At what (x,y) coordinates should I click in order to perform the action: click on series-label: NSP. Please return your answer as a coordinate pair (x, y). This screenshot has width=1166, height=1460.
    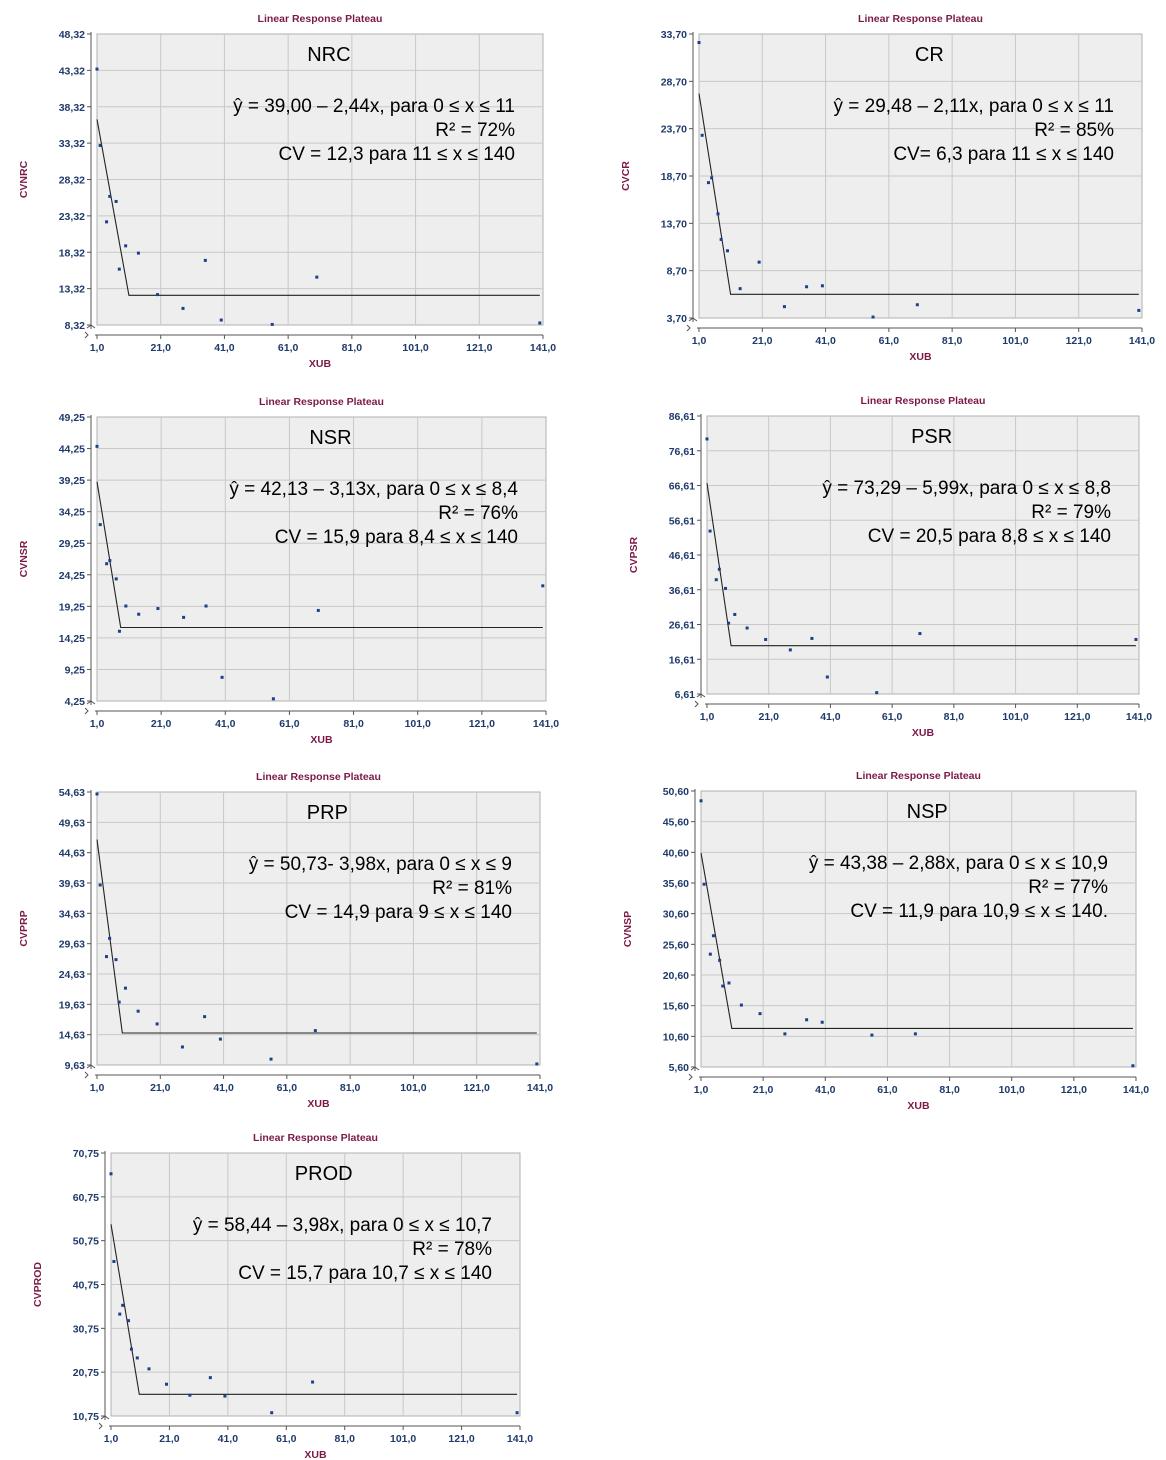
    Looking at the image, I should click on (927, 812).